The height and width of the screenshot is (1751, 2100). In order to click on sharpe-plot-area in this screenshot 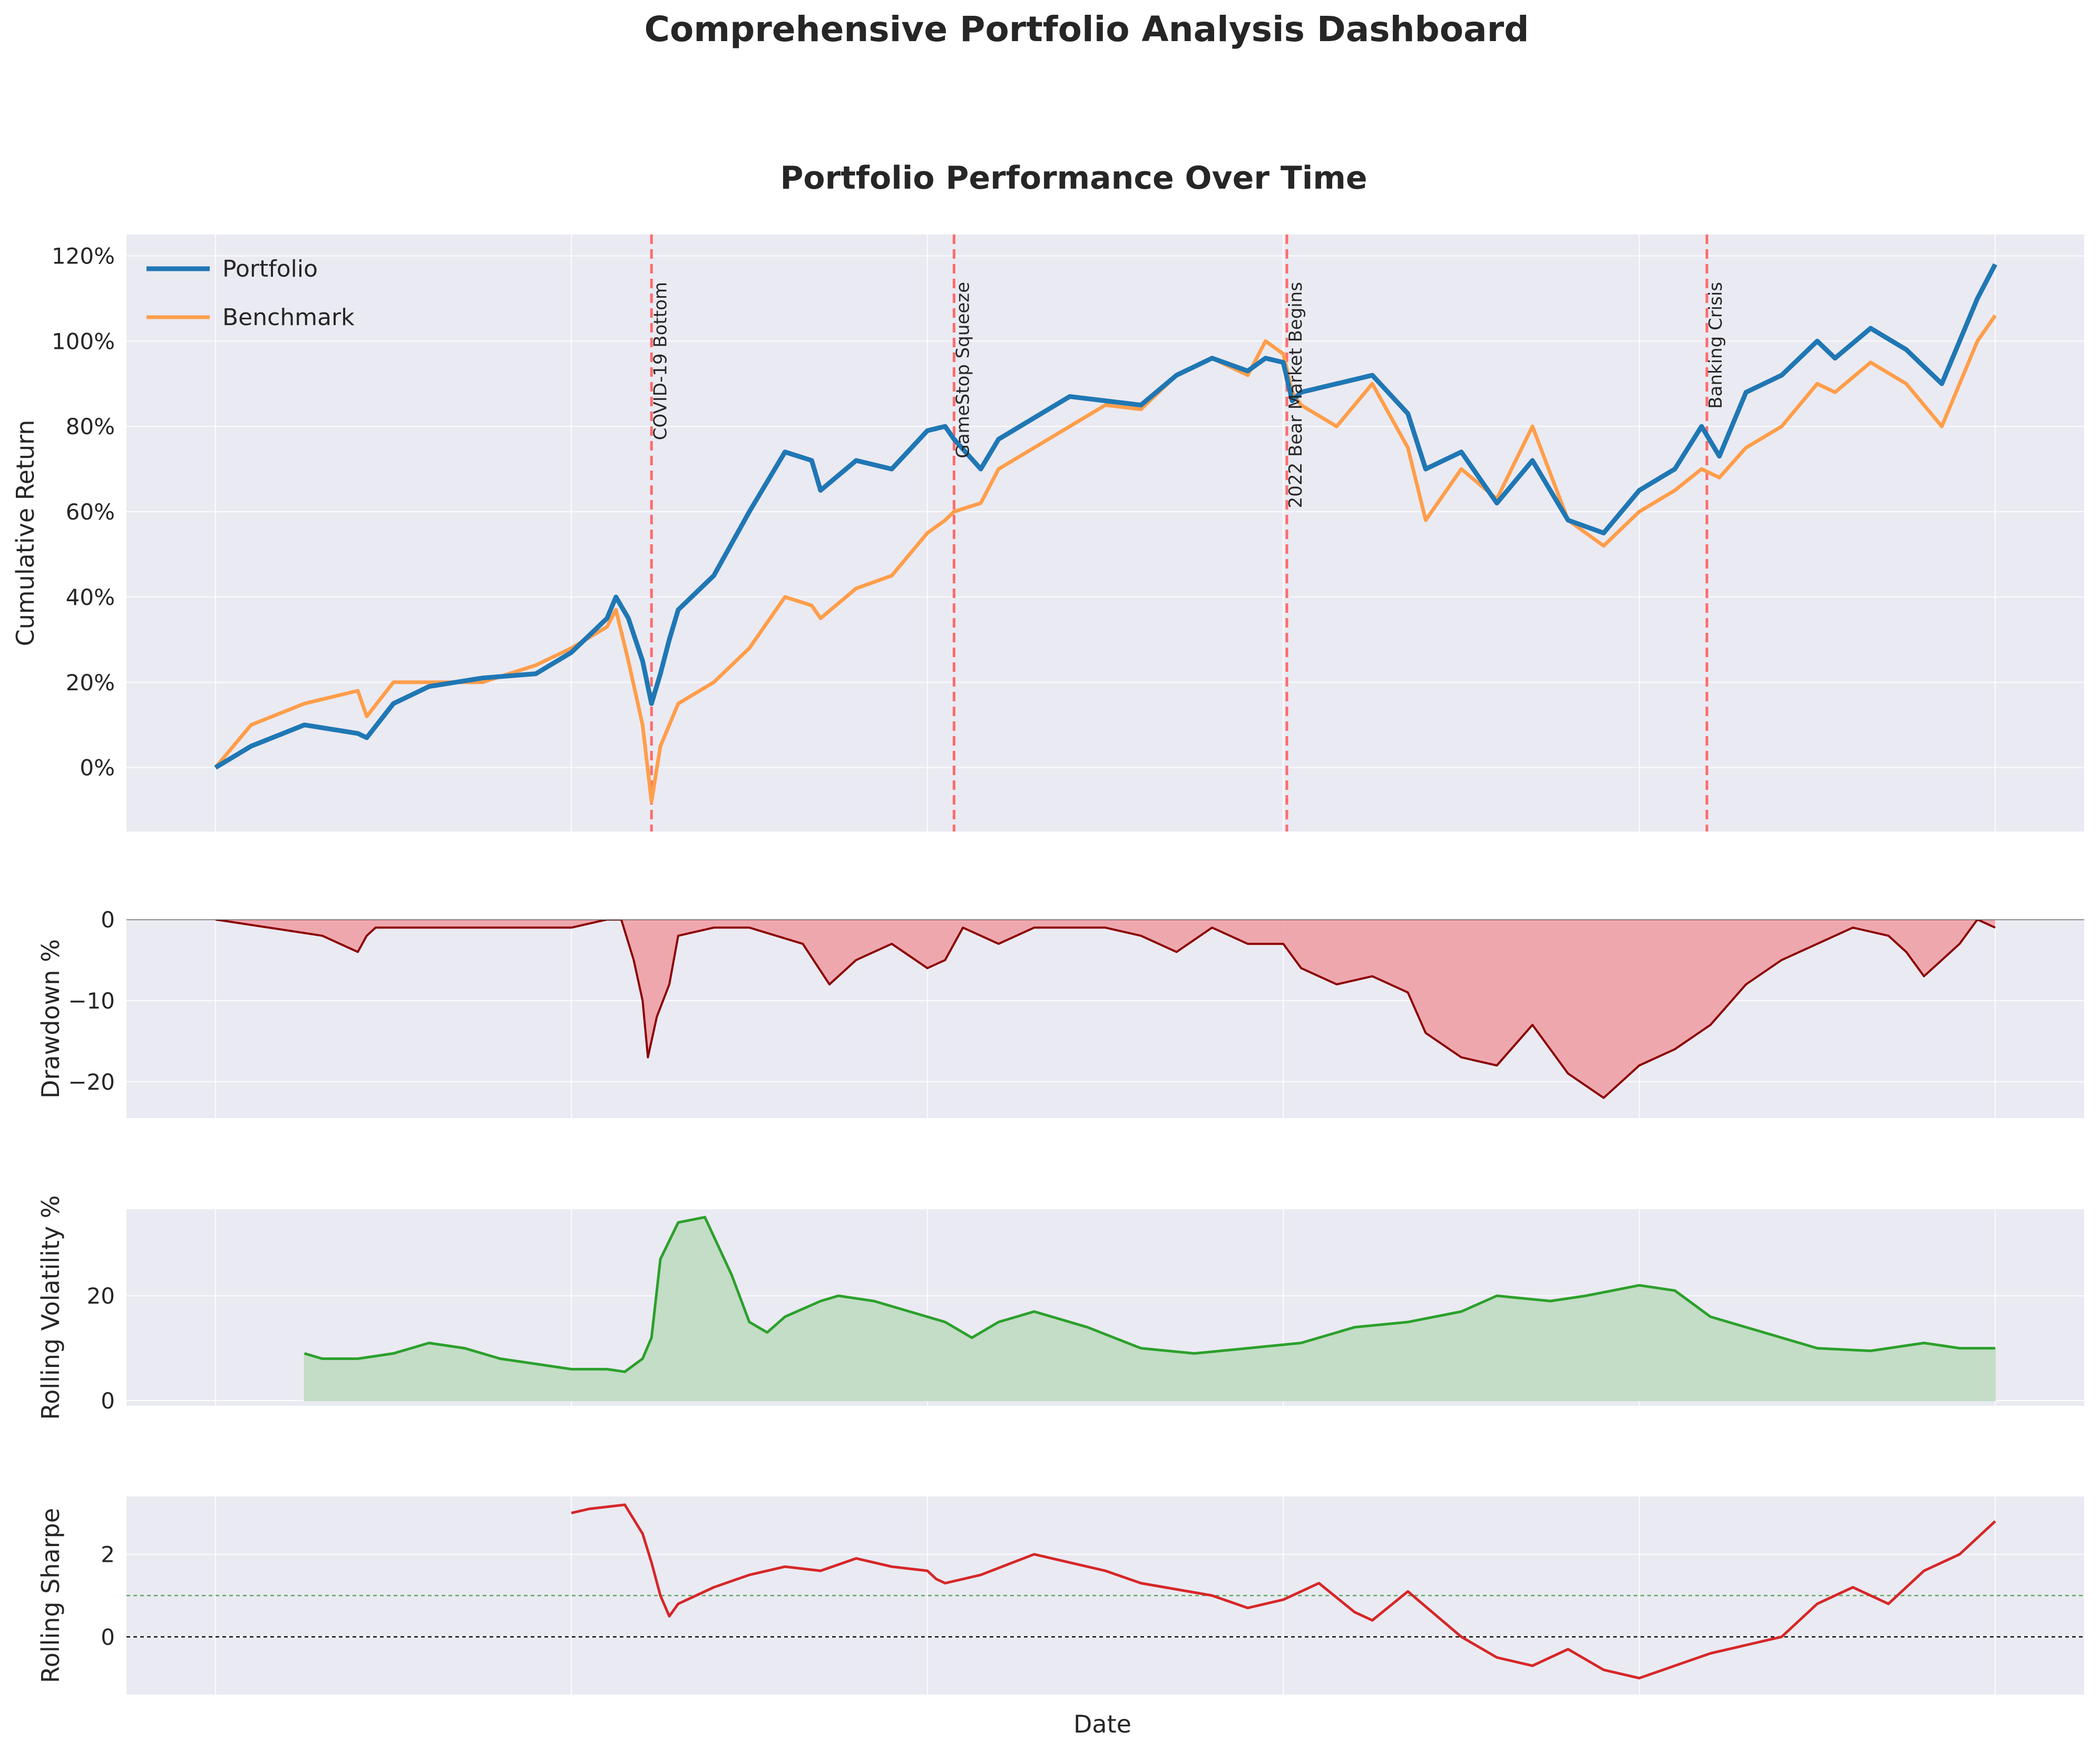, I will do `click(1105, 1595)`.